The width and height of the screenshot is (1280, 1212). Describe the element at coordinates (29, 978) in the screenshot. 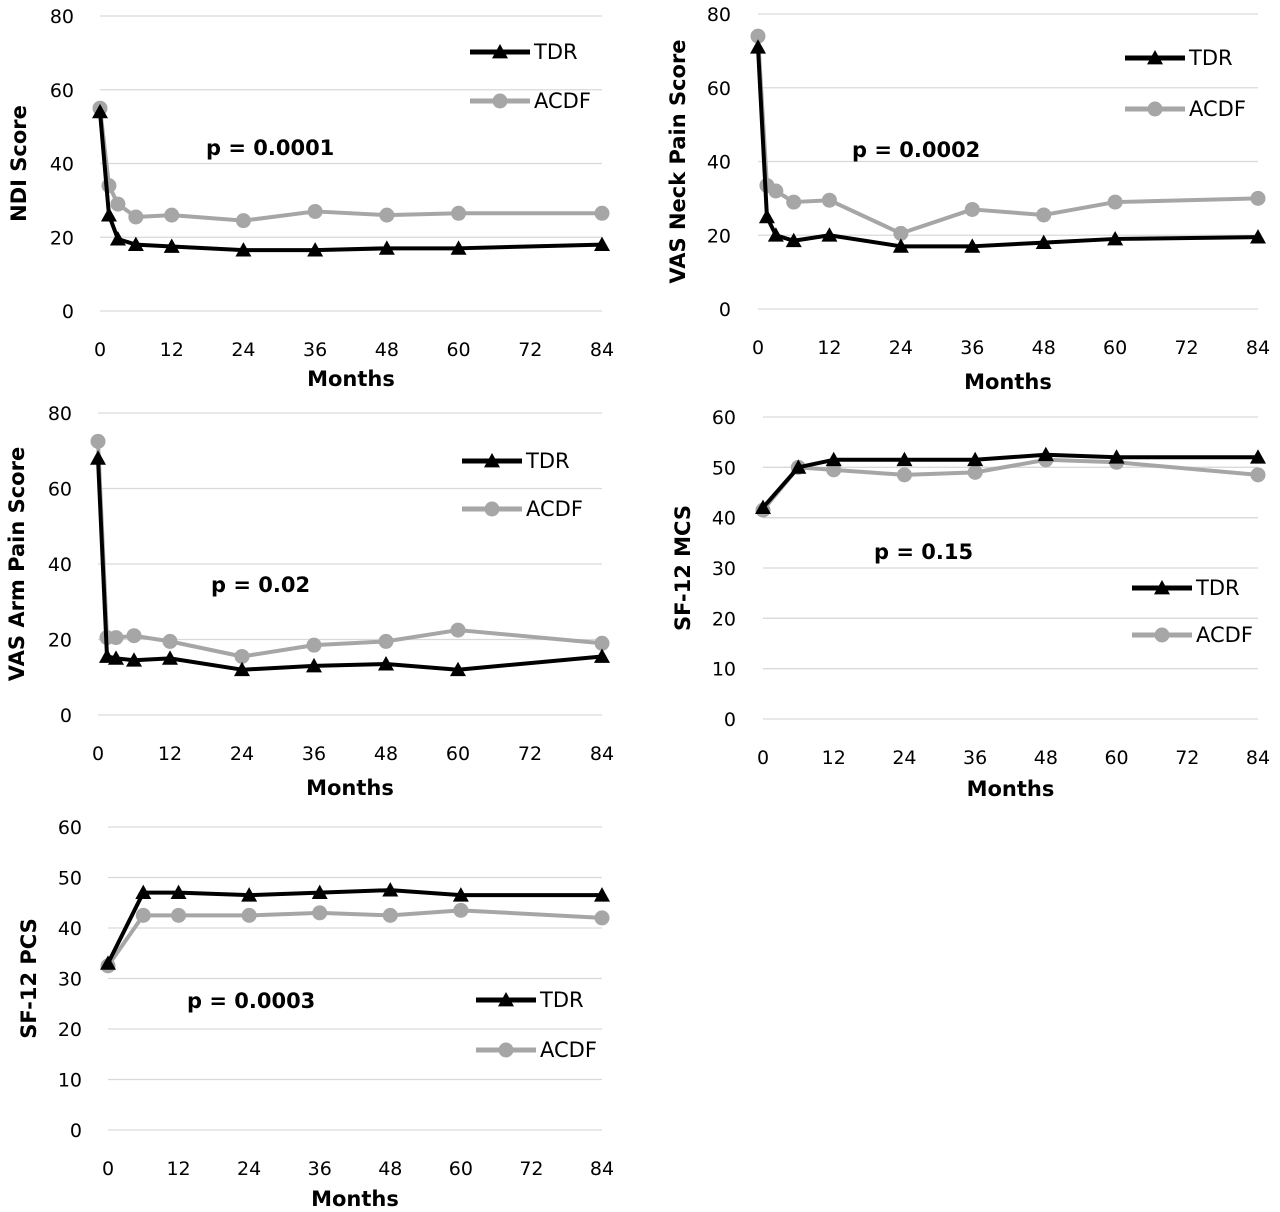

I see `y-axis-title: SF-12 PCS` at that location.